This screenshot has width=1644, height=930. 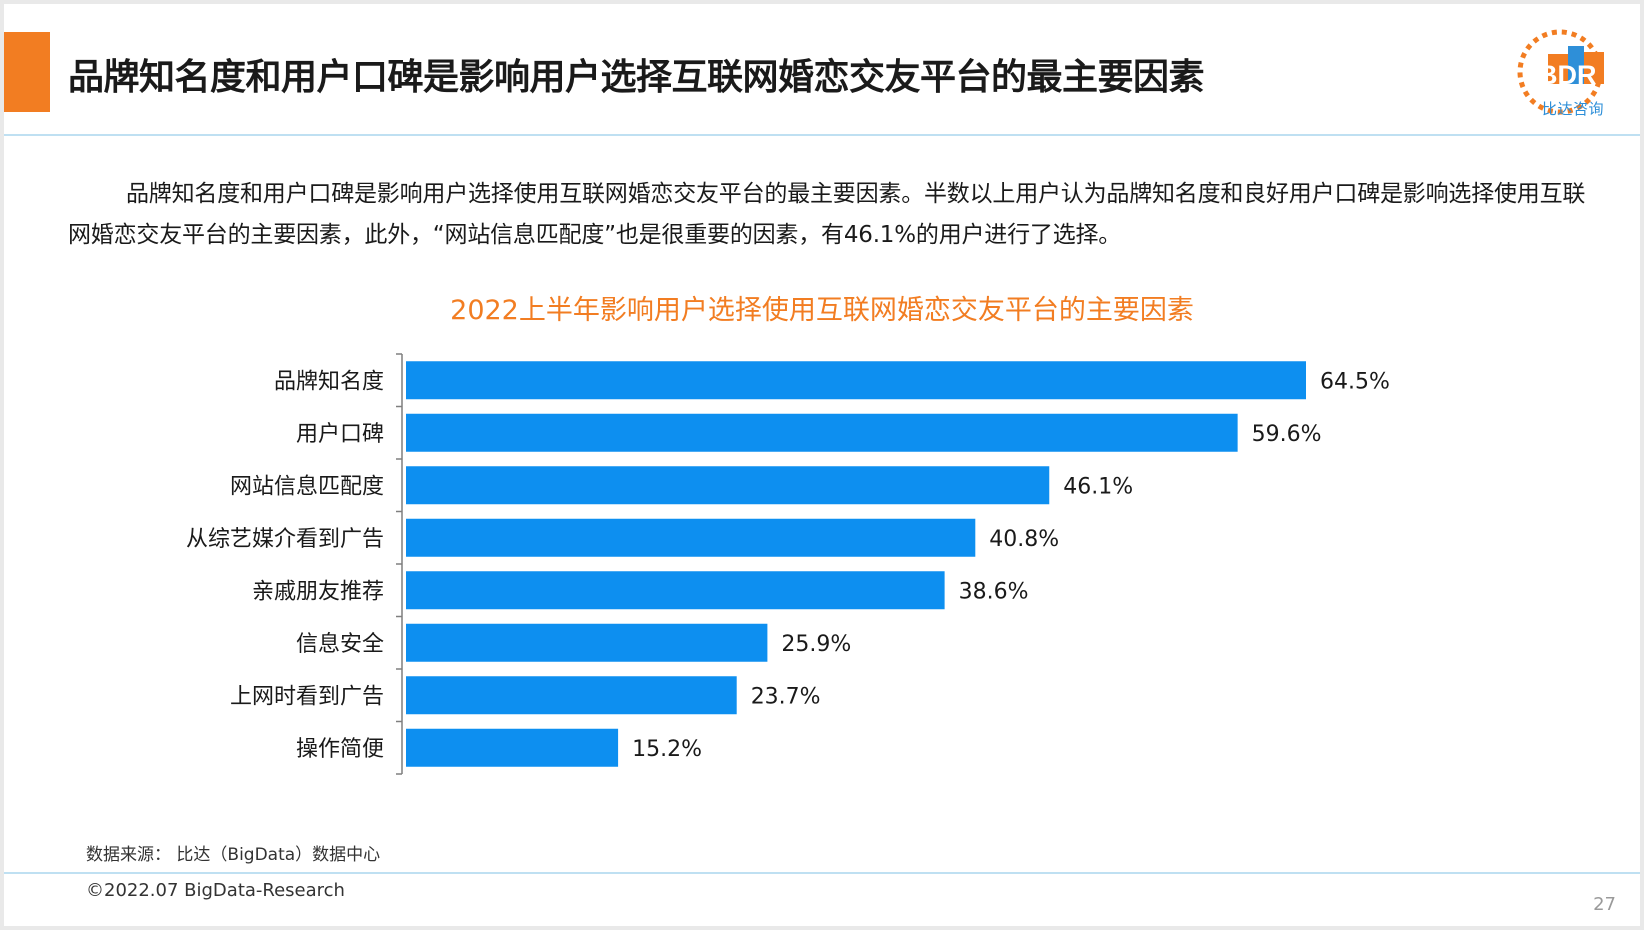 What do you see at coordinates (307, 486) in the screenshot?
I see `category-label: 网站信息匹配度` at bounding box center [307, 486].